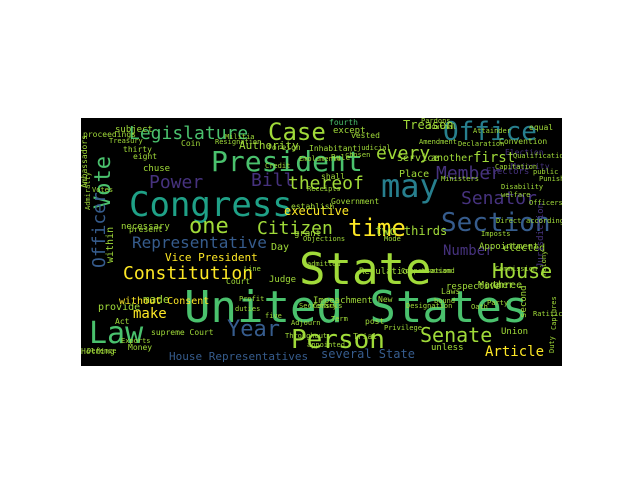  I want to click on word-disability: Disability, so click(522, 187).